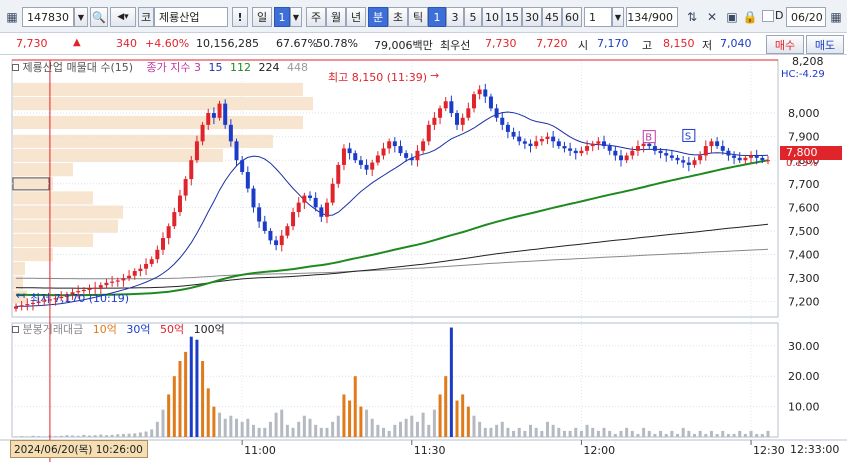  I want to click on price-change: 340, so click(126, 43).